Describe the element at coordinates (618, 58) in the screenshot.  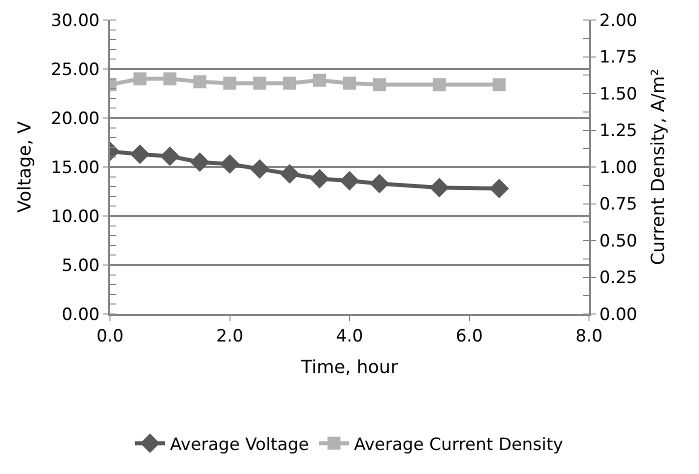
I see `y2-tick-label: 1.75` at that location.